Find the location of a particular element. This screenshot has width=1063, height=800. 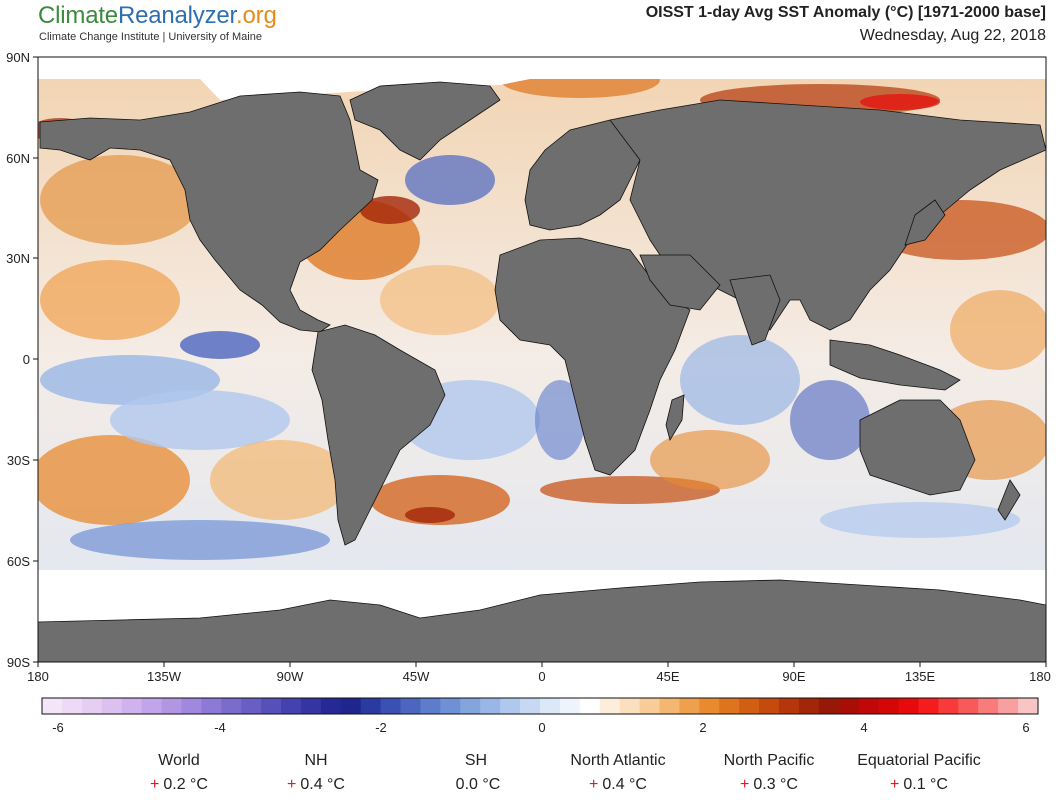

land-north-america is located at coordinates (209, 212).